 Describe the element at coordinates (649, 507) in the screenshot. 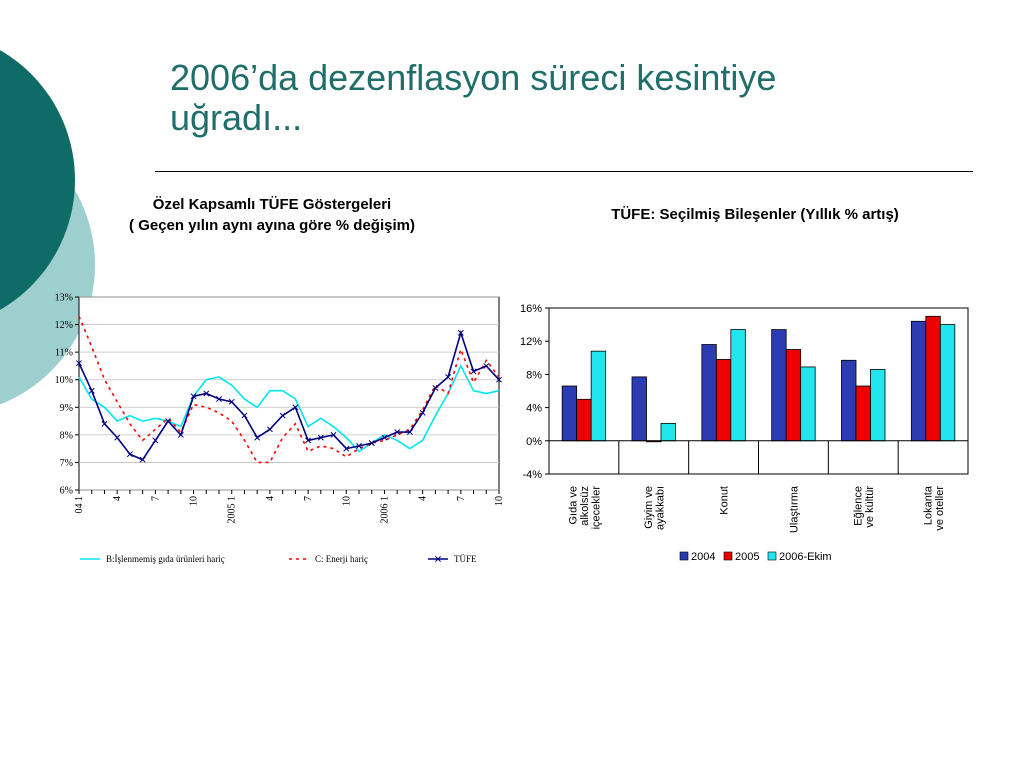

I see `category-label: Giyim ve` at that location.